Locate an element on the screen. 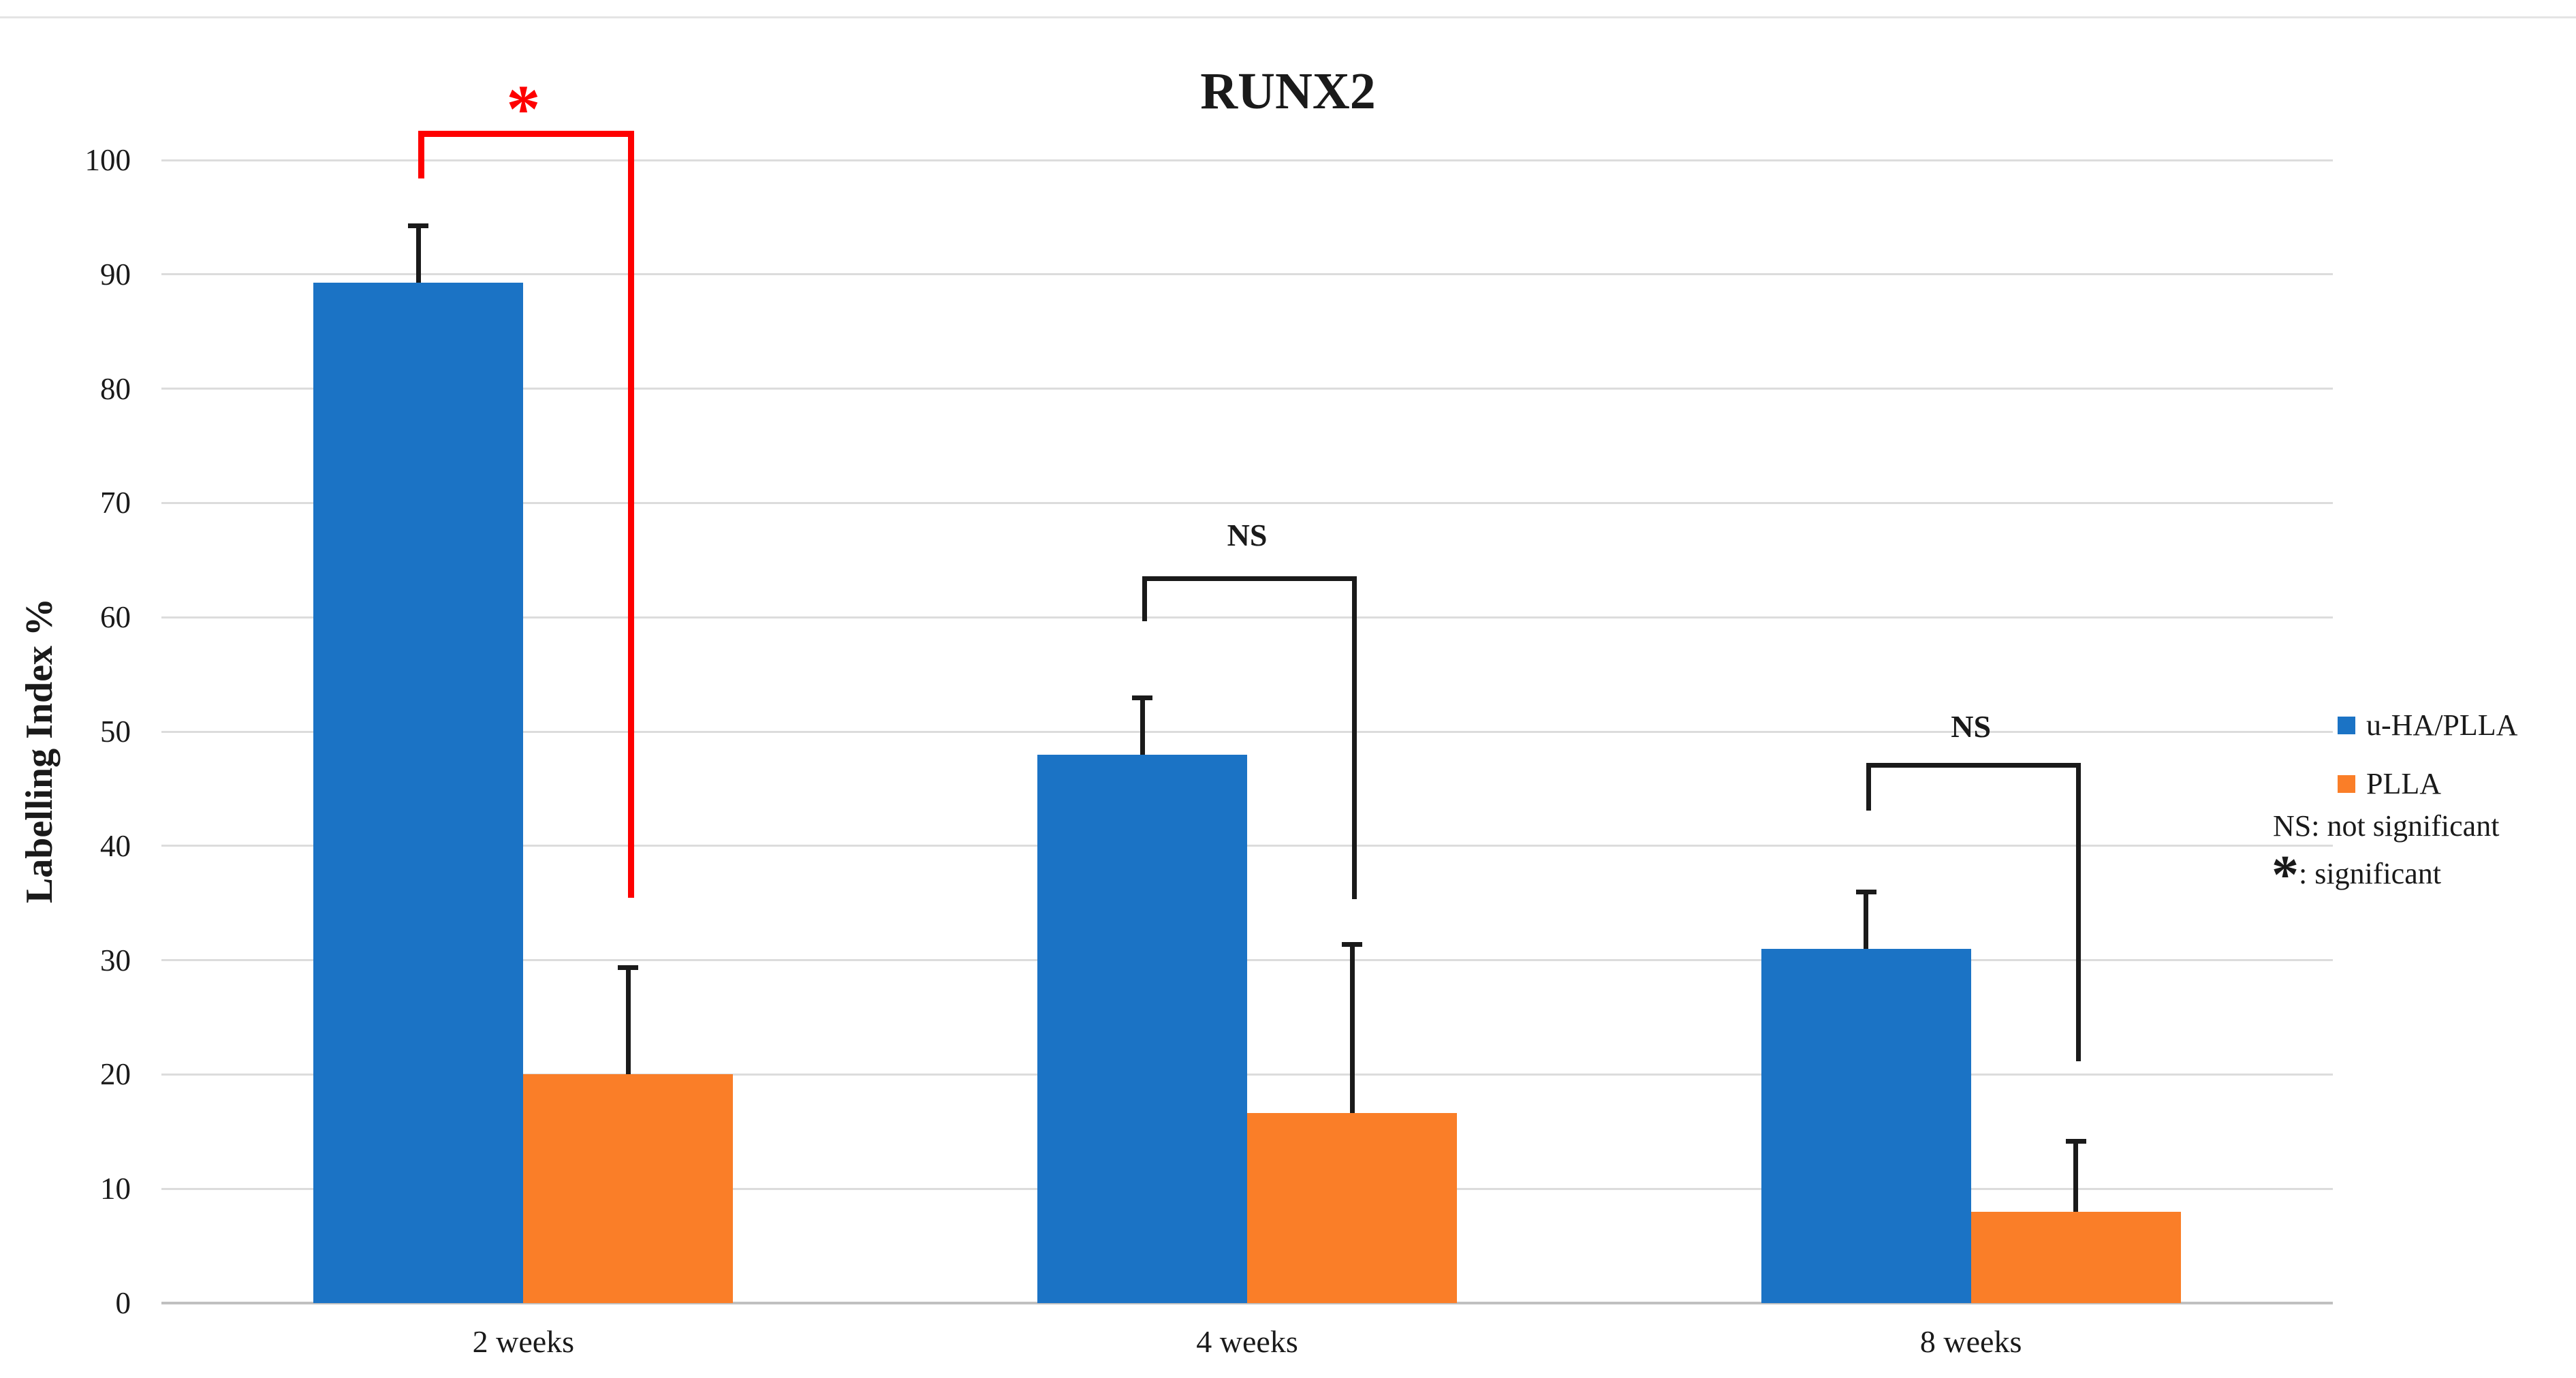 The width and height of the screenshot is (2576, 1378). y-tick-label-100: 100 is located at coordinates (107, 160).